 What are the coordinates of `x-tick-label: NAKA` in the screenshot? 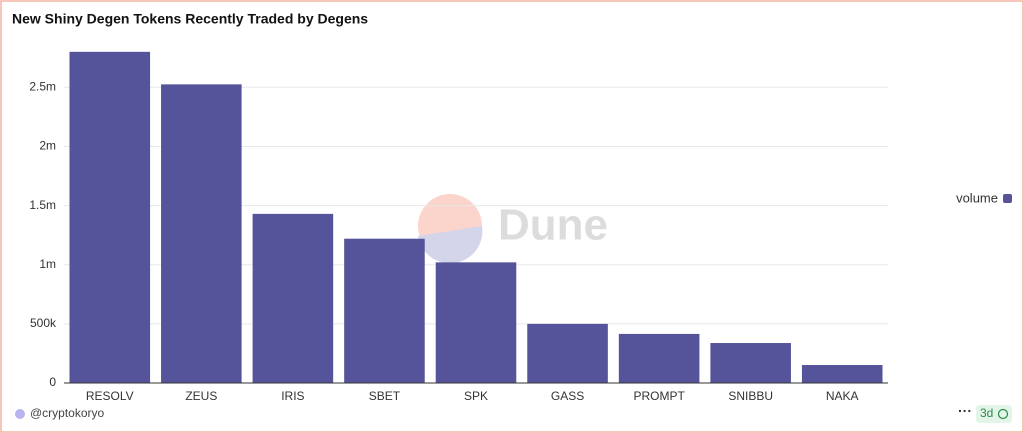 It's located at (842, 396).